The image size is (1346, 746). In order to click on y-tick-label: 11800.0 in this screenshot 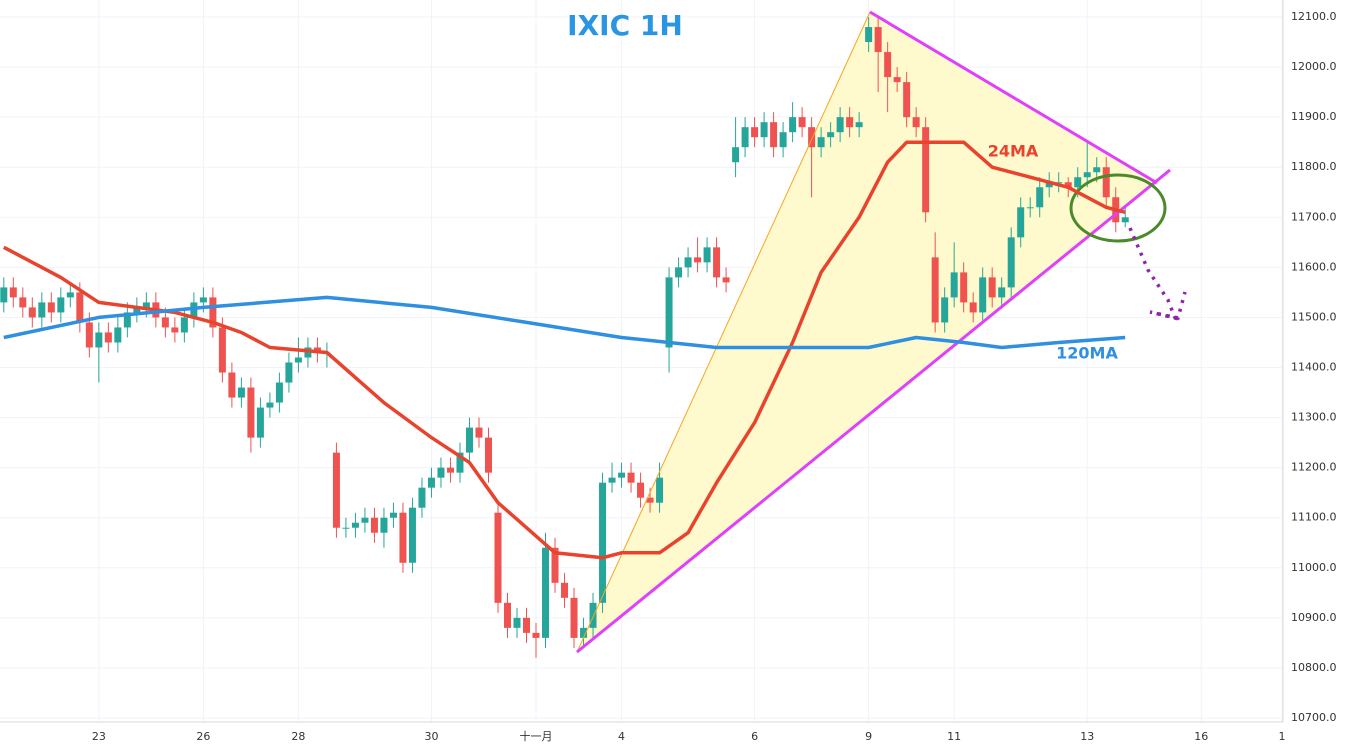, I will do `click(1314, 166)`.